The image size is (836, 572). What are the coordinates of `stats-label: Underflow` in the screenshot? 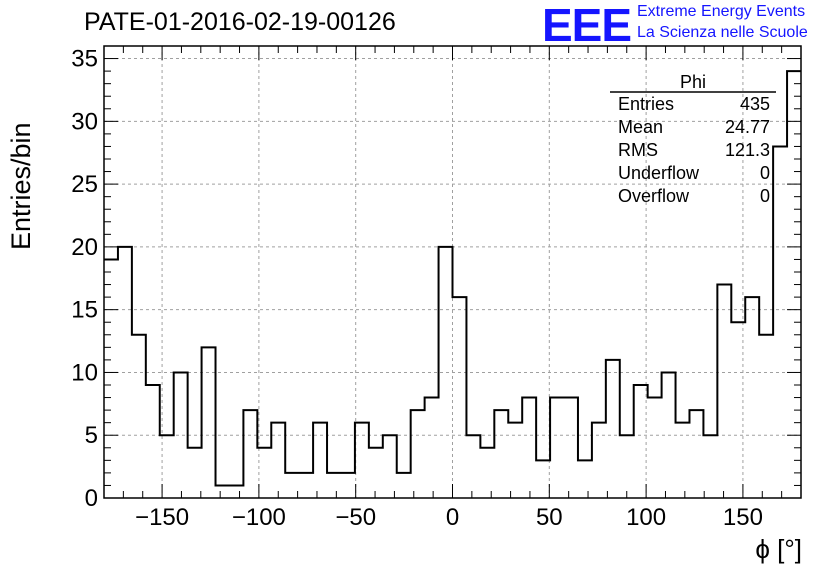 It's located at (659, 173).